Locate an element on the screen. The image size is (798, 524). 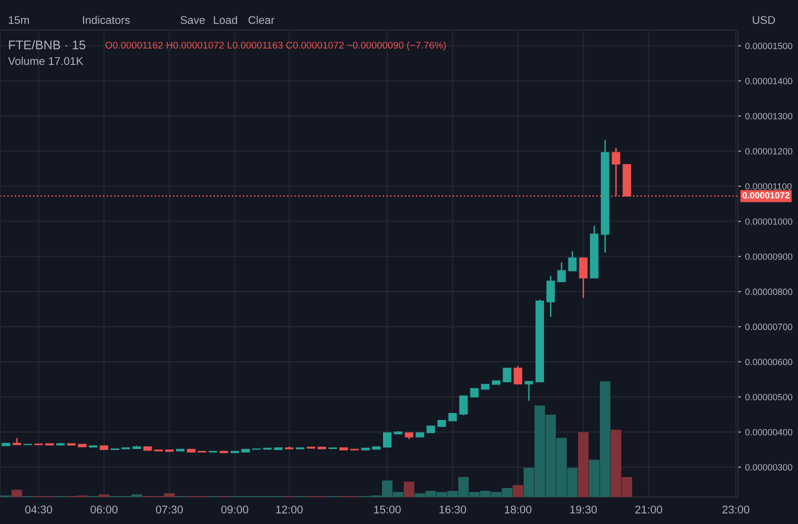
y-tick-label: 0.00000400 is located at coordinates (768, 432).